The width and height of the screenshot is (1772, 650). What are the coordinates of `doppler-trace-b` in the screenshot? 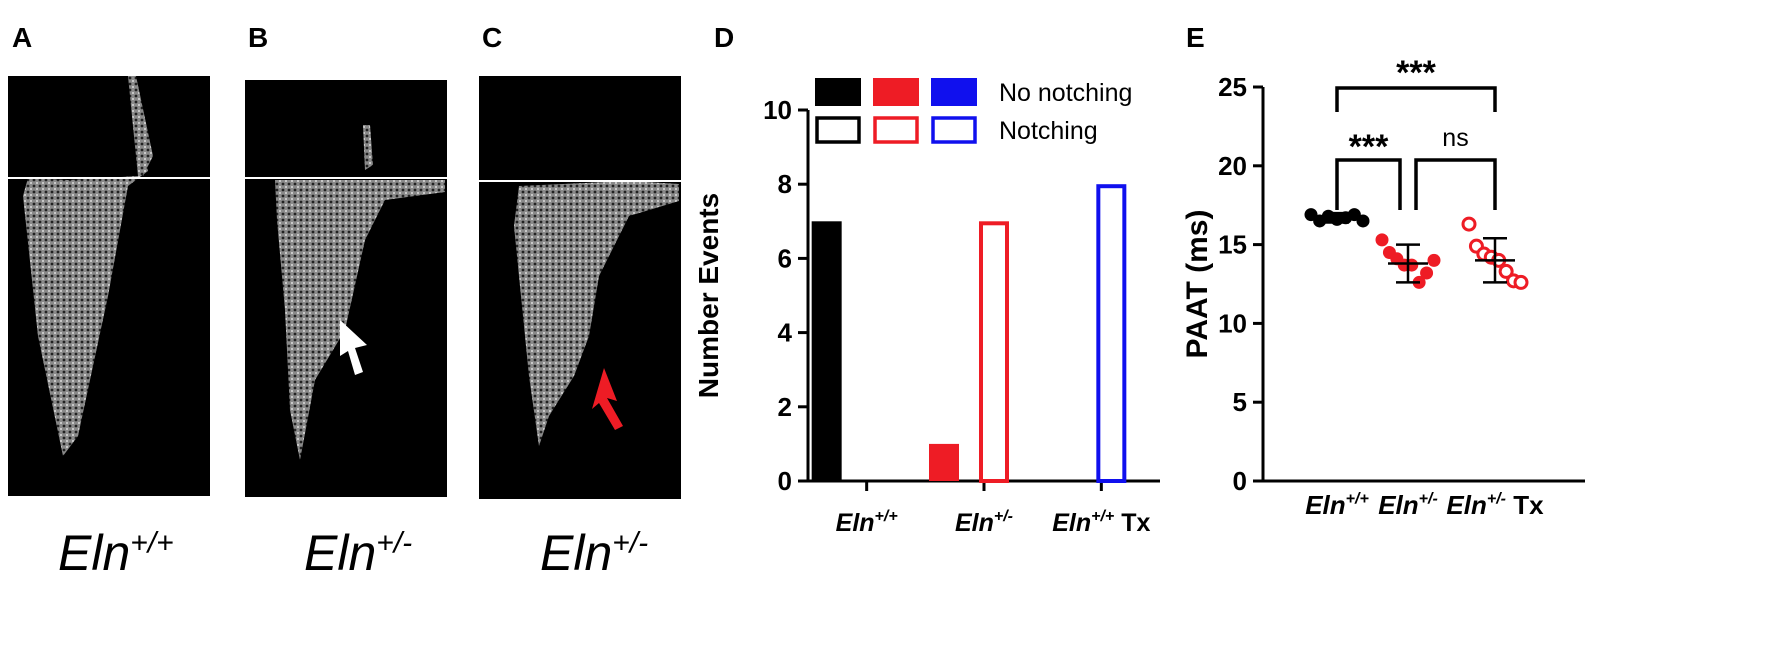 It's located at (346, 292).